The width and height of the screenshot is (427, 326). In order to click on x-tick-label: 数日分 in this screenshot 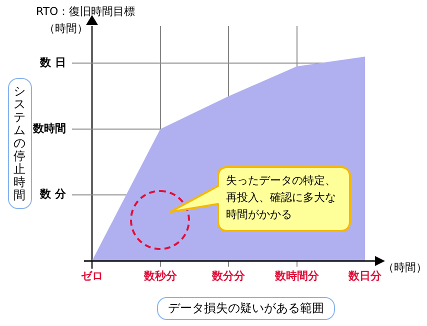, I will do `click(365, 275)`.